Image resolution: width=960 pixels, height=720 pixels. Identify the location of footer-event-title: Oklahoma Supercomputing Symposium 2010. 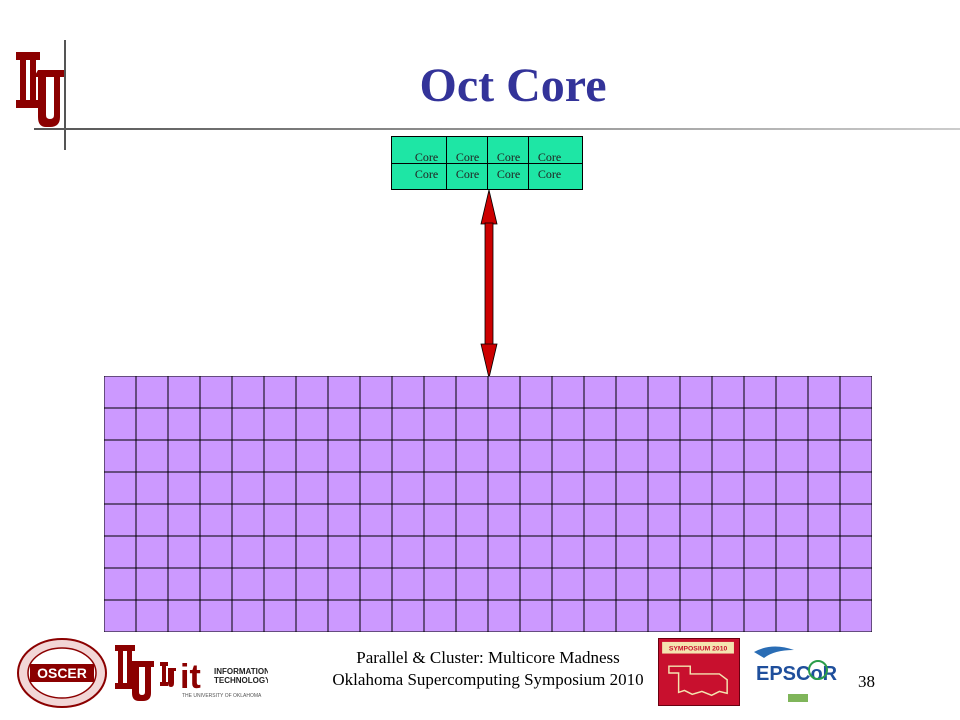
(488, 679).